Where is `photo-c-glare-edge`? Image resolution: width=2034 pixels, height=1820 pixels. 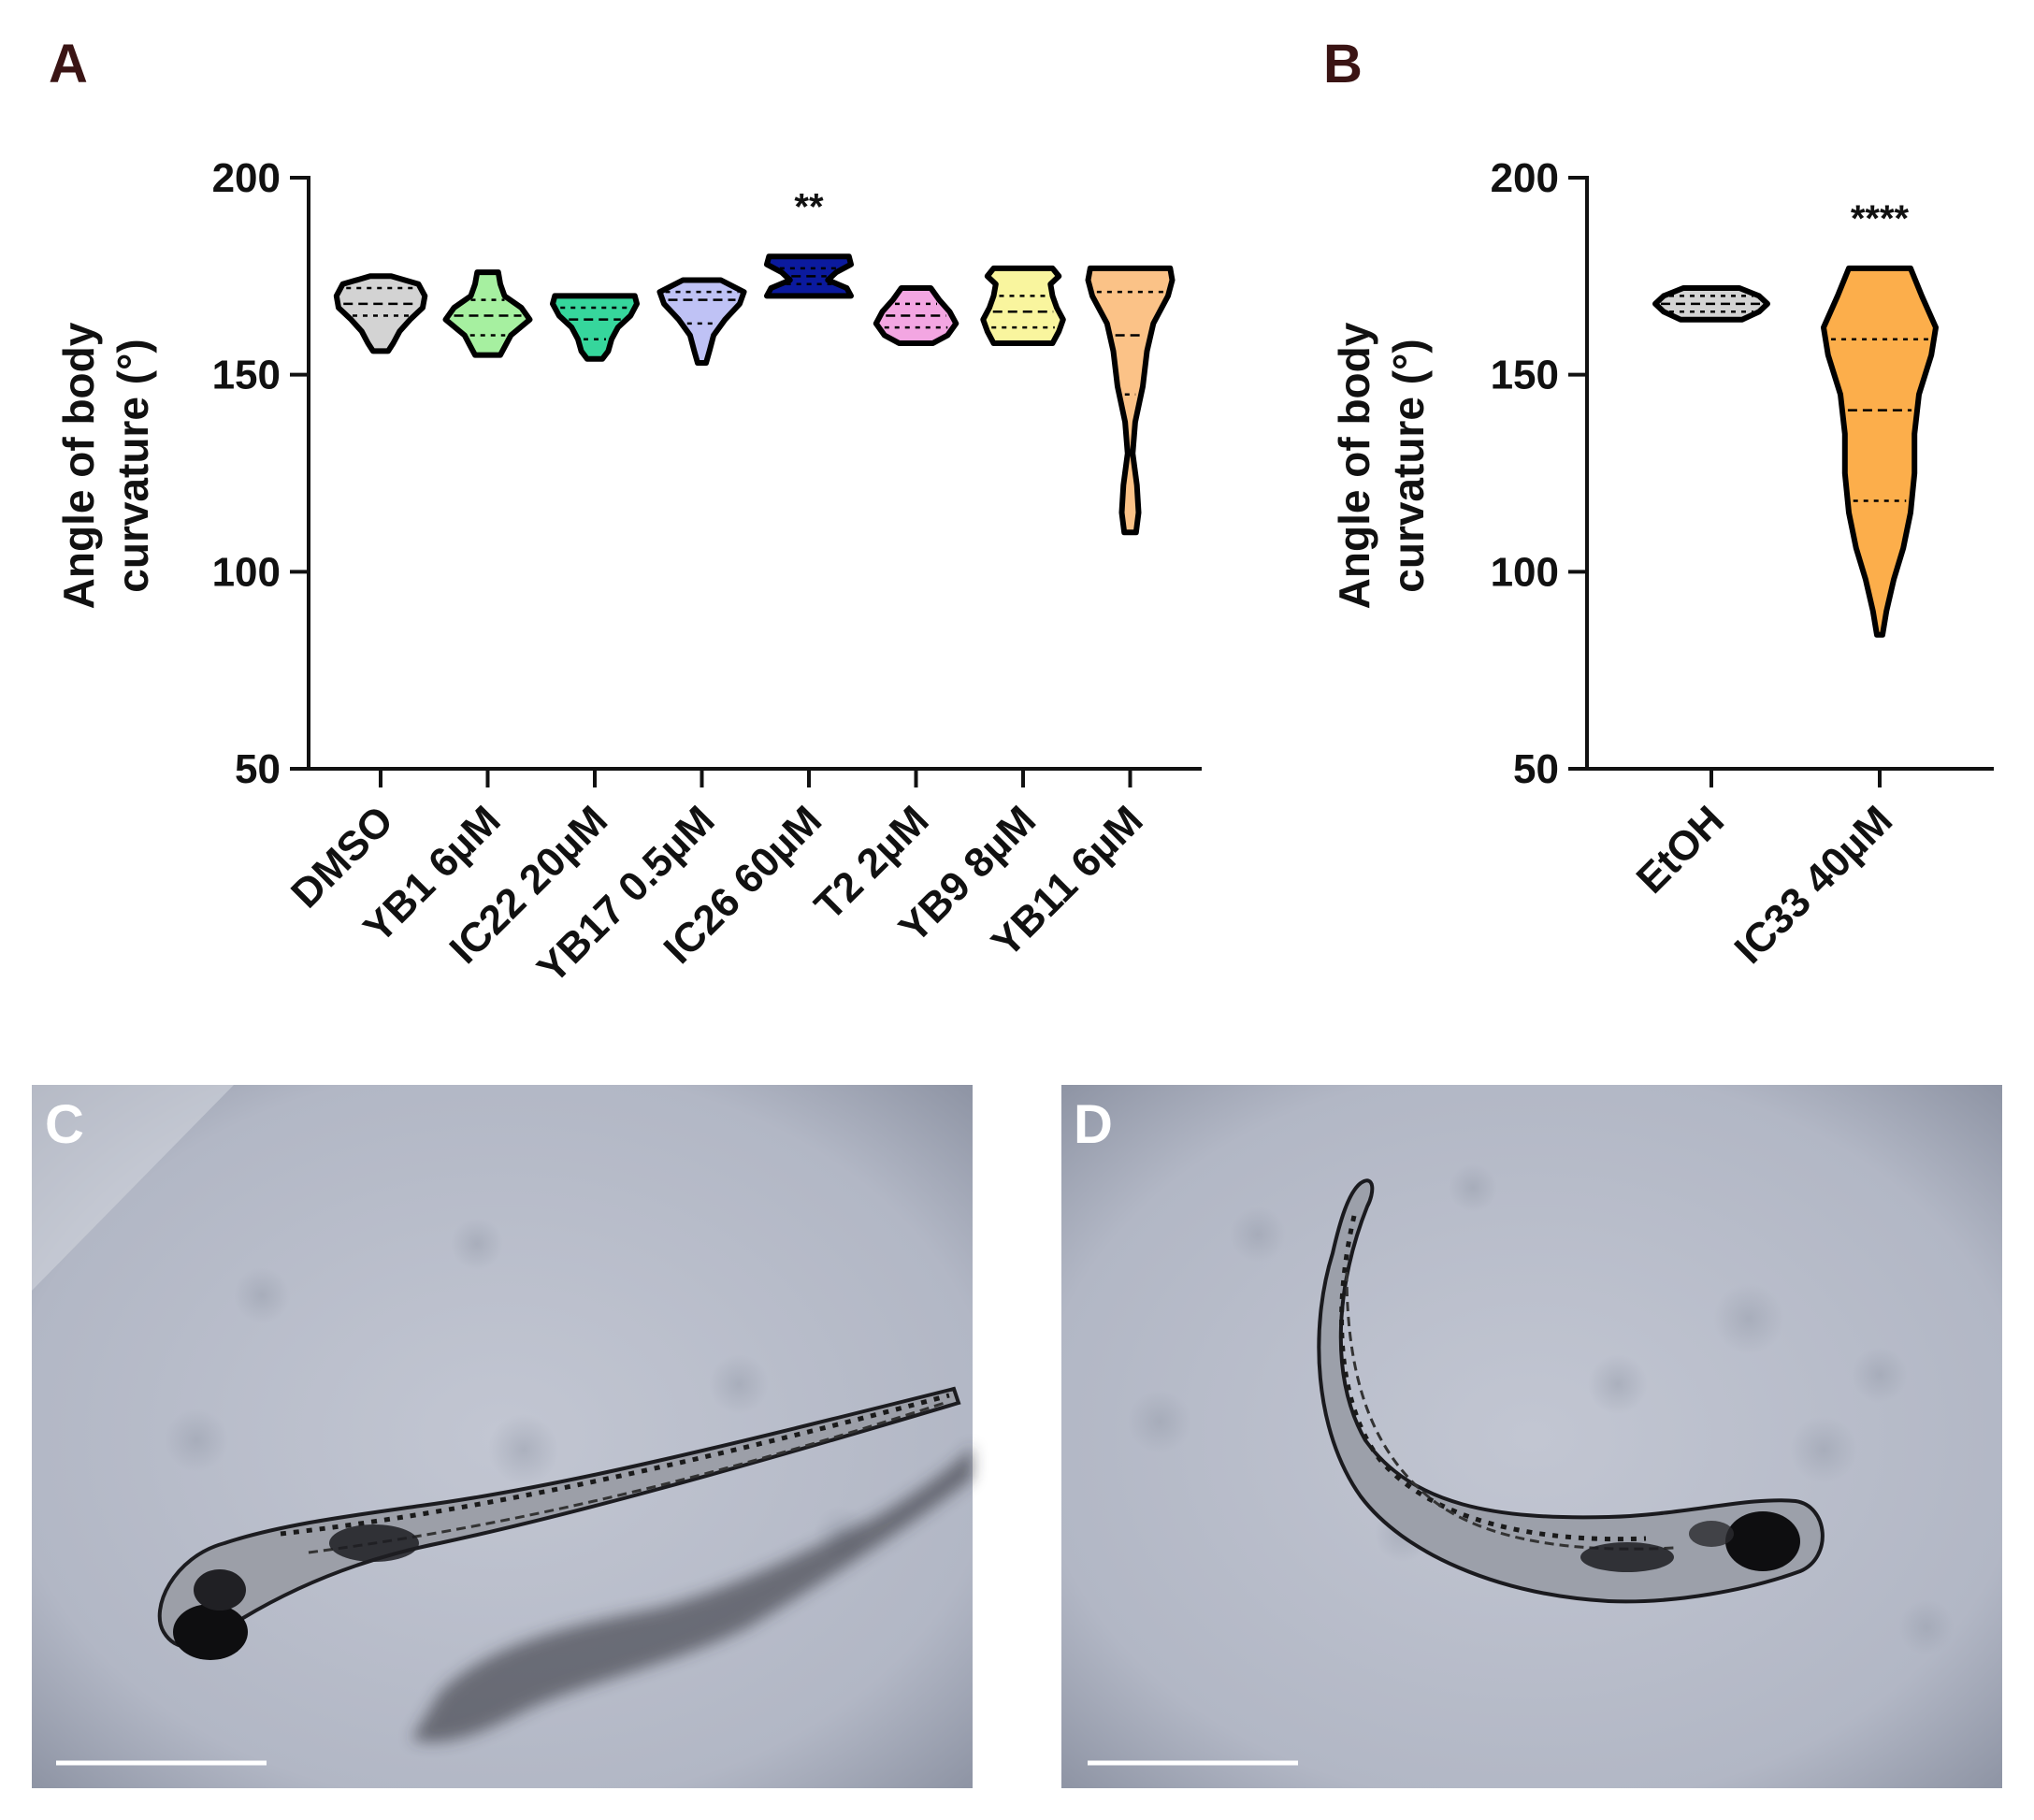
photo-c-glare-edge is located at coordinates (133, 1188).